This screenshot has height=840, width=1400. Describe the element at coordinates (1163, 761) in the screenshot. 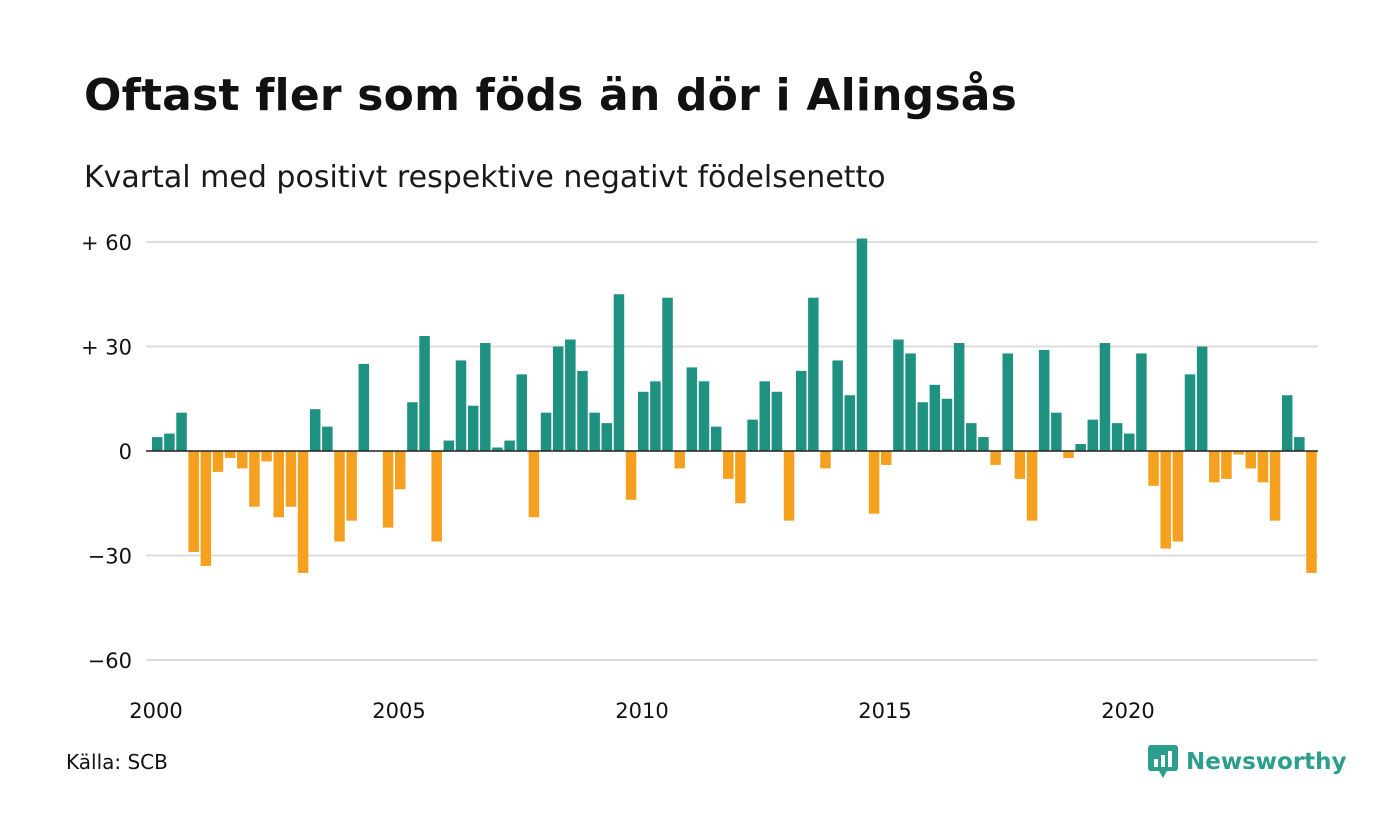

I see `newsworthy-logo-icon` at that location.